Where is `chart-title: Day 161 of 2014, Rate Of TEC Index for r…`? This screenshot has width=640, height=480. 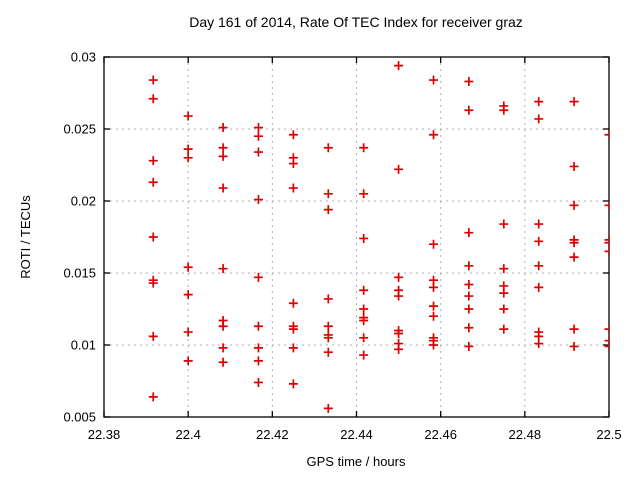
chart-title: Day 161 of 2014, Rate Of TEC Index for r… is located at coordinates (356, 22).